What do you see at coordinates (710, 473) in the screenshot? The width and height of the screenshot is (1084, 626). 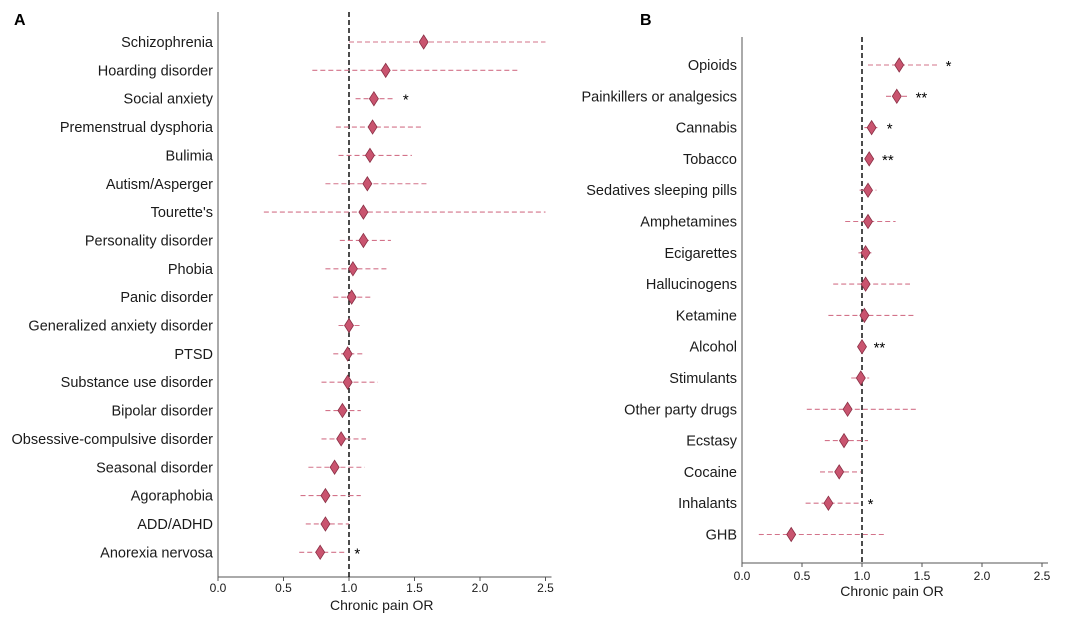 I see `category-label: Cocaine` at bounding box center [710, 473].